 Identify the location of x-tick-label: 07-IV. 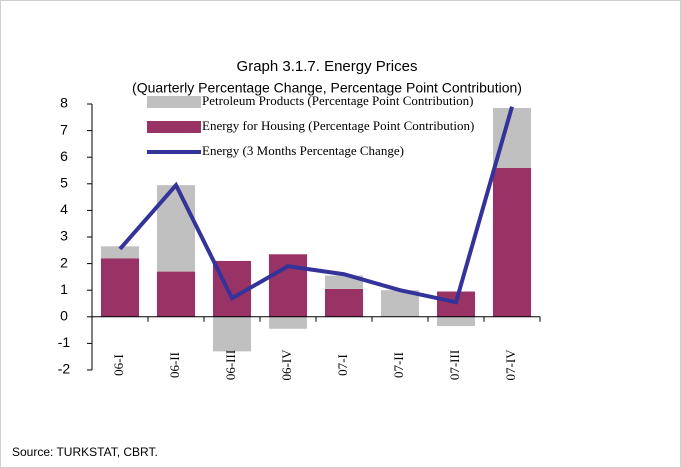
(510, 365).